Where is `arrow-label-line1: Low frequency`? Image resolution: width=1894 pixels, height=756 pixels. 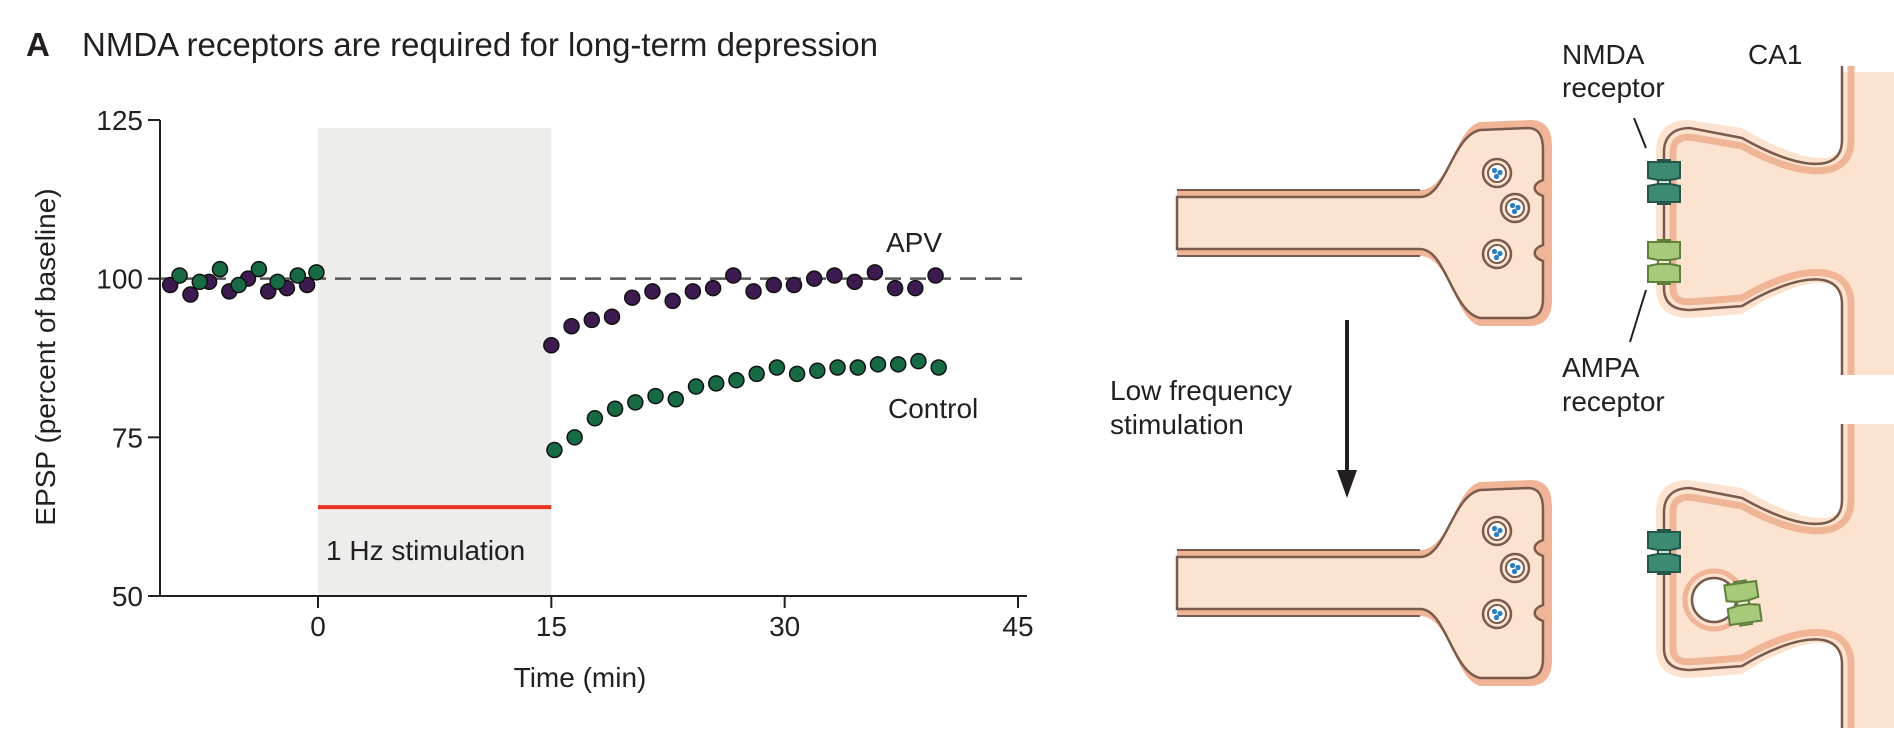 arrow-label-line1: Low frequency is located at coordinates (1201, 390).